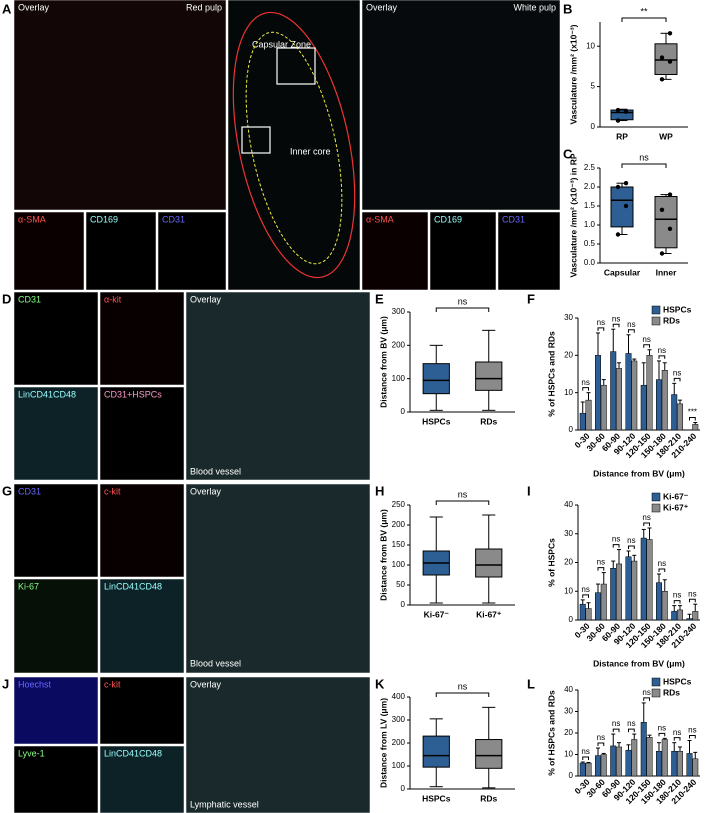 The height and width of the screenshot is (813, 705). What do you see at coordinates (590, 186) in the screenshot?
I see `y-tick-label: 2.0` at bounding box center [590, 186].